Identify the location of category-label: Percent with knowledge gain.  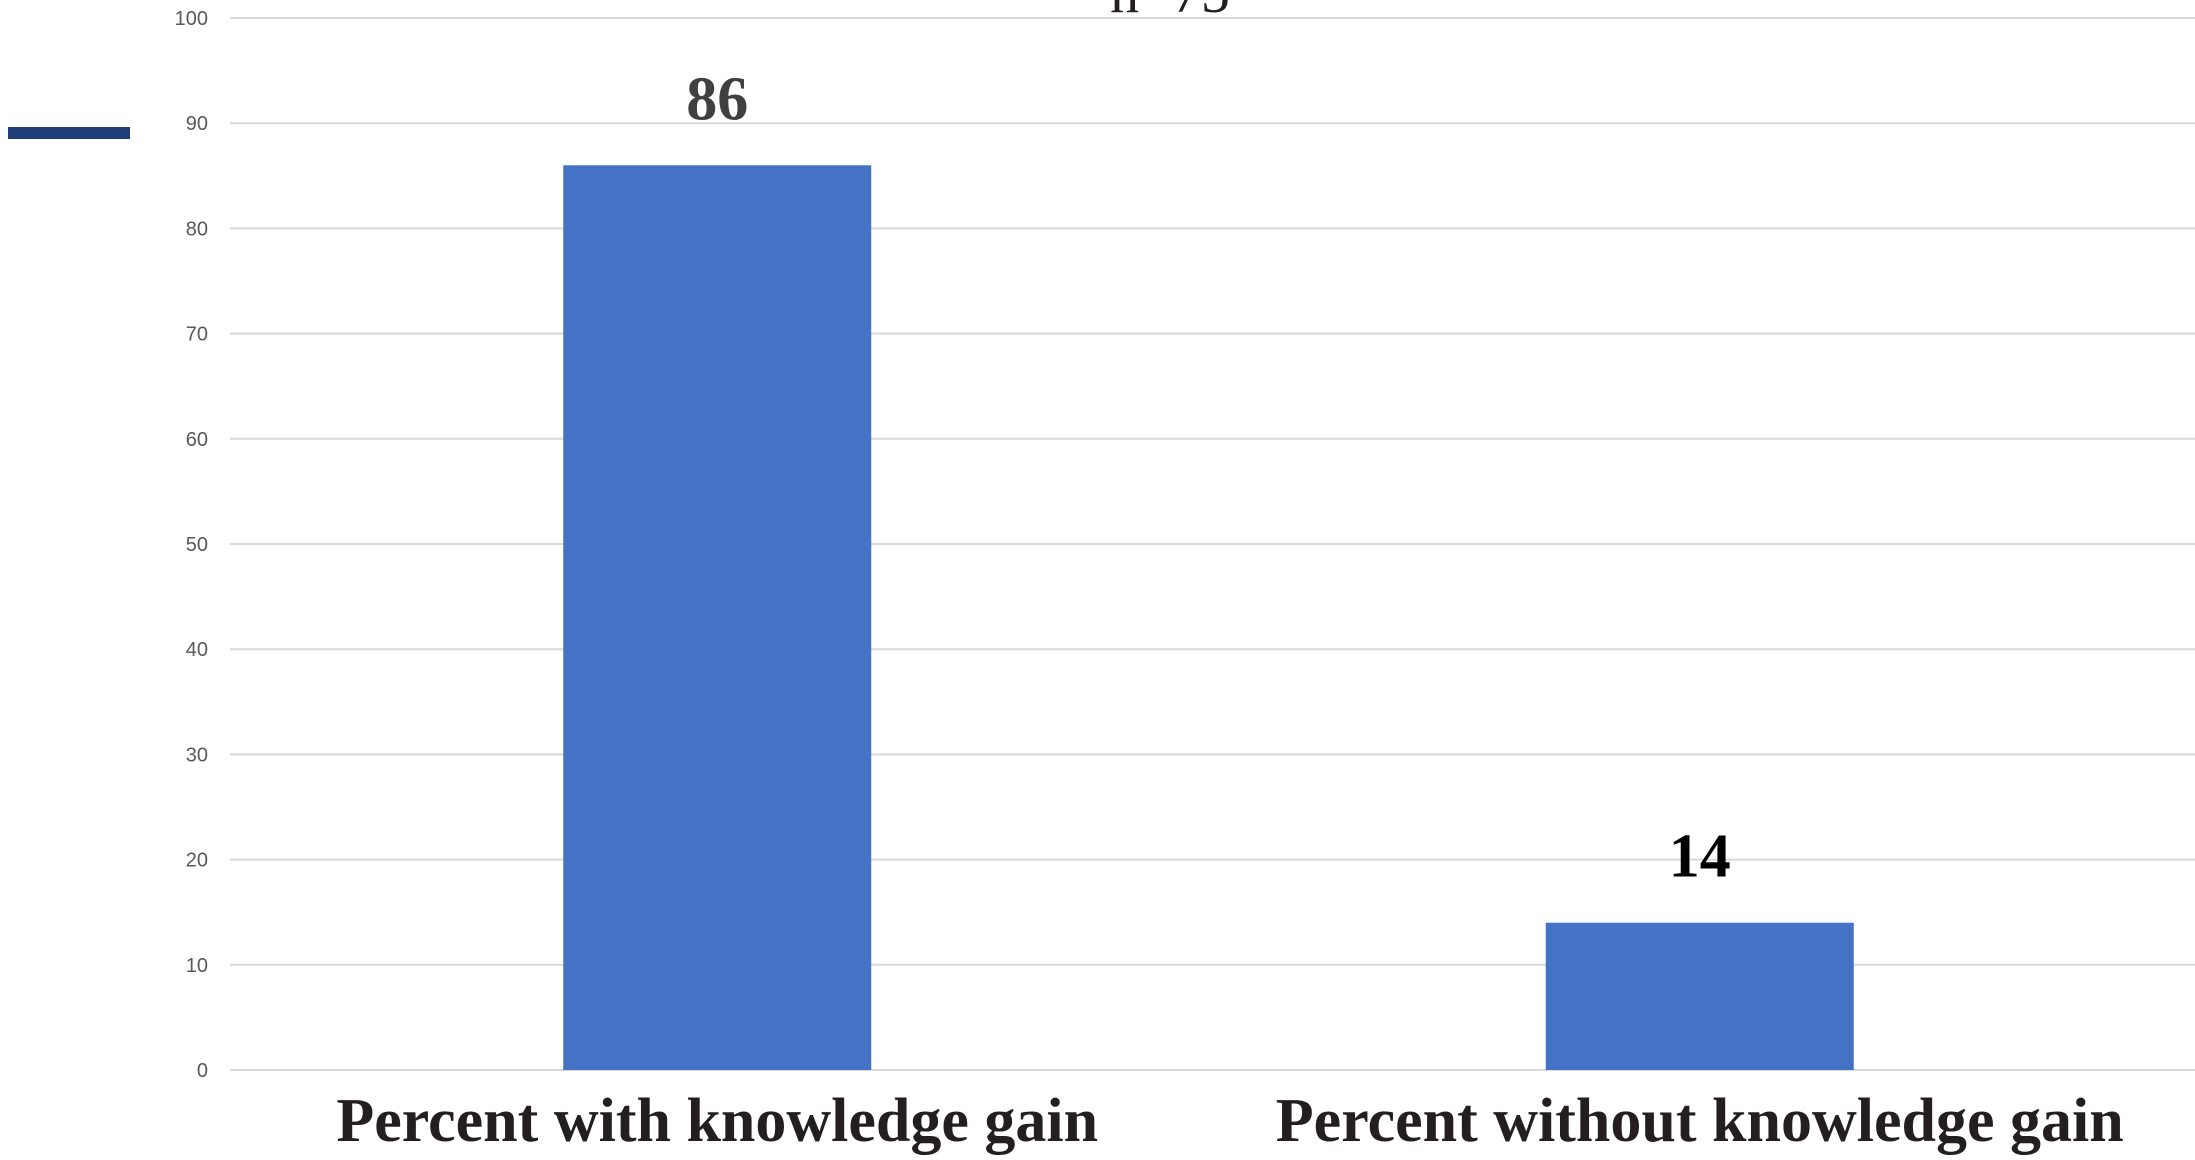
(717, 1121).